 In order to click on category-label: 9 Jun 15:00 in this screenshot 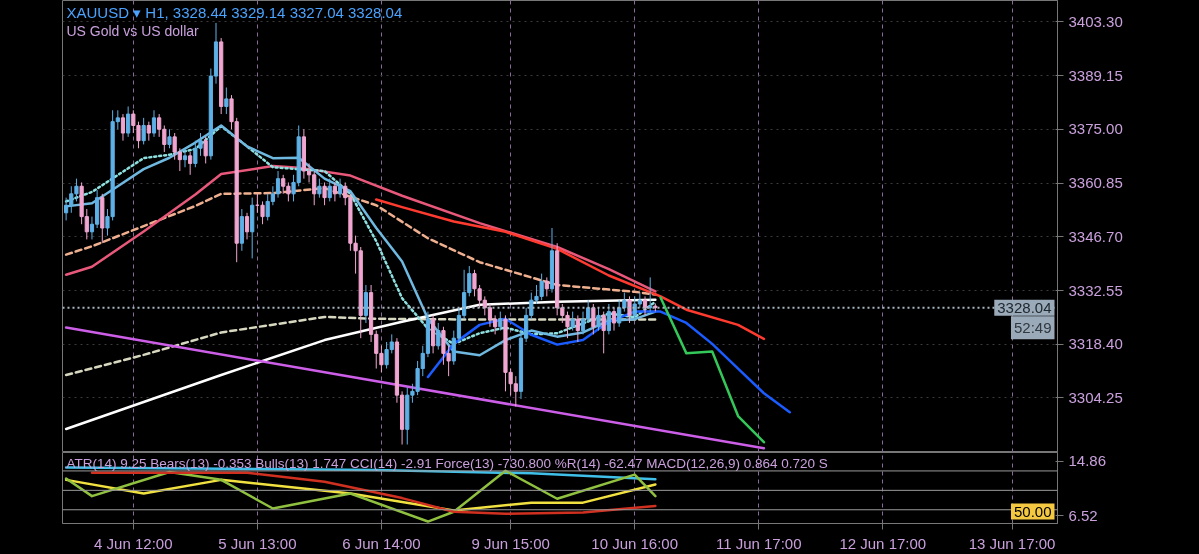, I will do `click(510, 543)`.